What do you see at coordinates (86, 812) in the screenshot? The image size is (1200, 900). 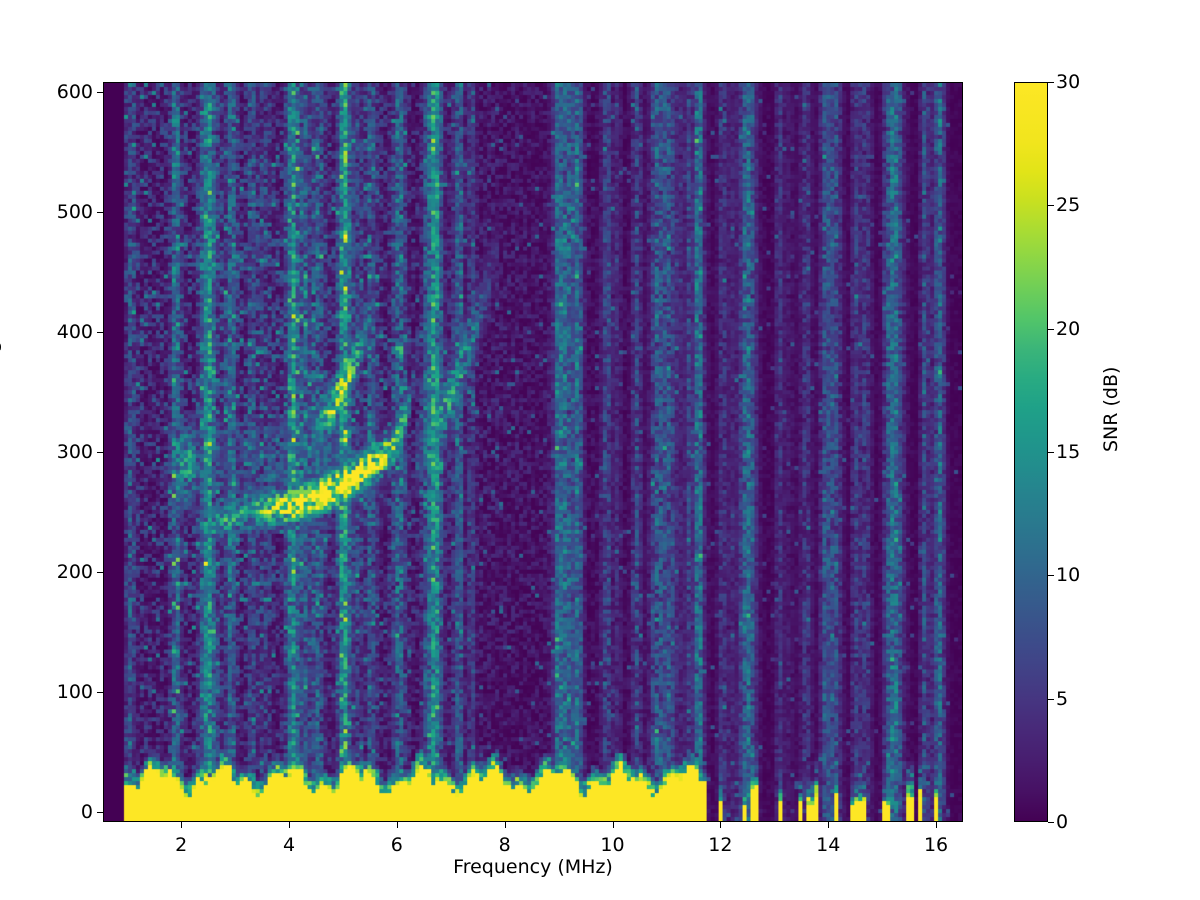 I see `y-tick-label: 0` at bounding box center [86, 812].